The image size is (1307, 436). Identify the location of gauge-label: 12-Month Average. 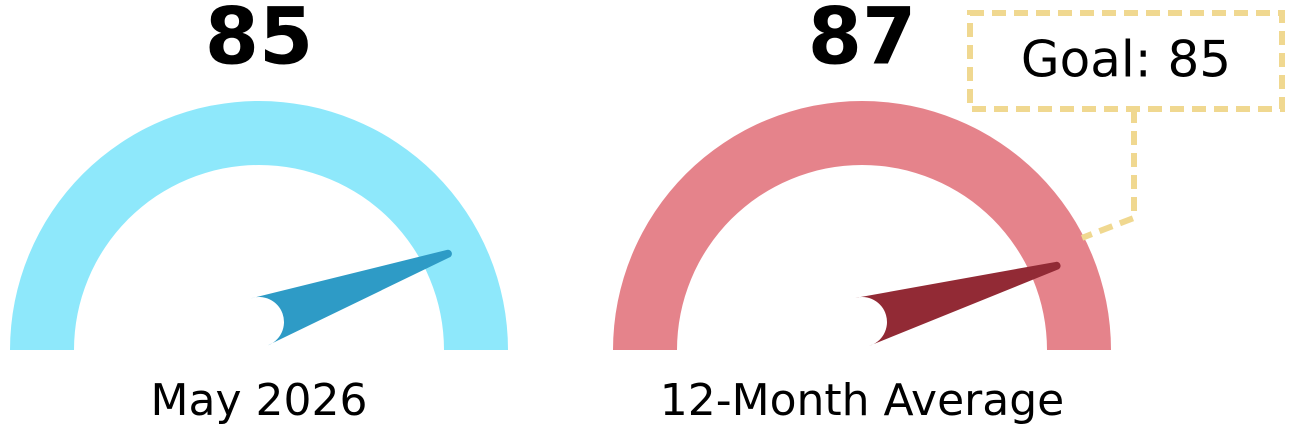
(862, 400).